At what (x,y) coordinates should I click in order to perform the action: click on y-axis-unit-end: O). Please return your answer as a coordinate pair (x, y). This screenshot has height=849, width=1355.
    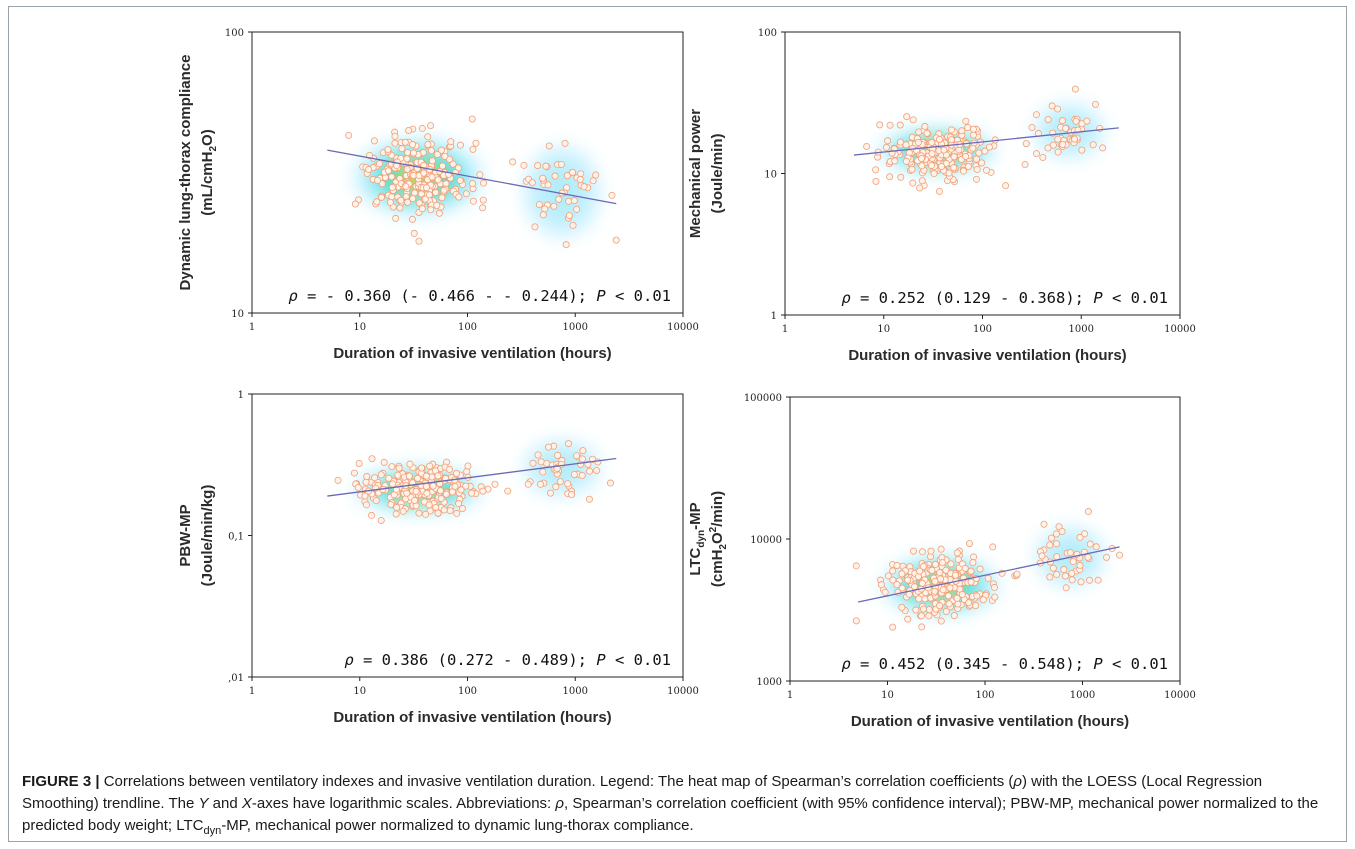
    Looking at the image, I should click on (207, 137).